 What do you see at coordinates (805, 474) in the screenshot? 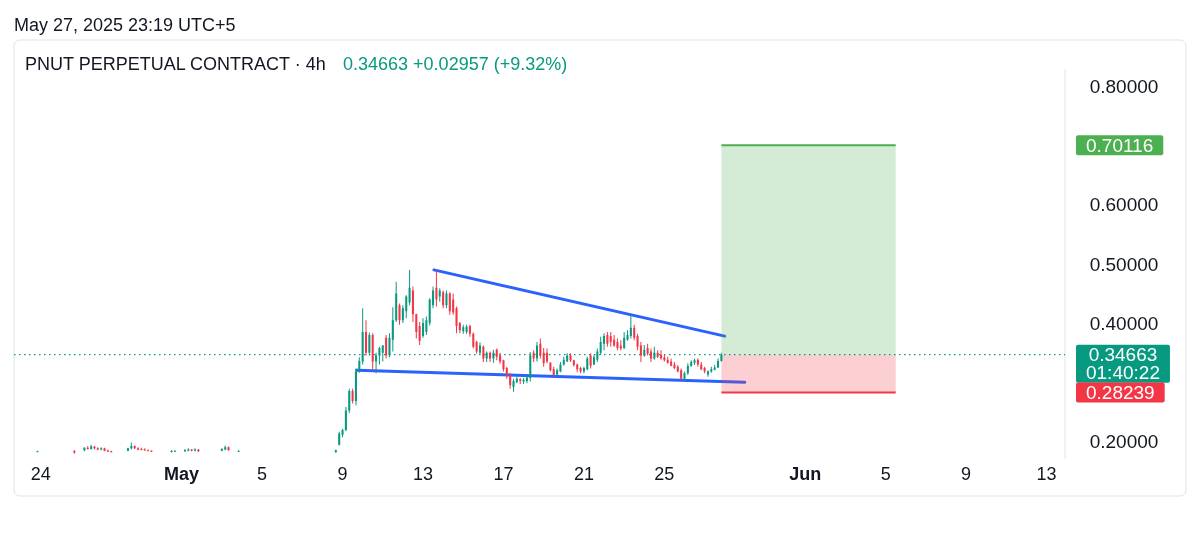
I see `x-tick-label: Jun` at bounding box center [805, 474].